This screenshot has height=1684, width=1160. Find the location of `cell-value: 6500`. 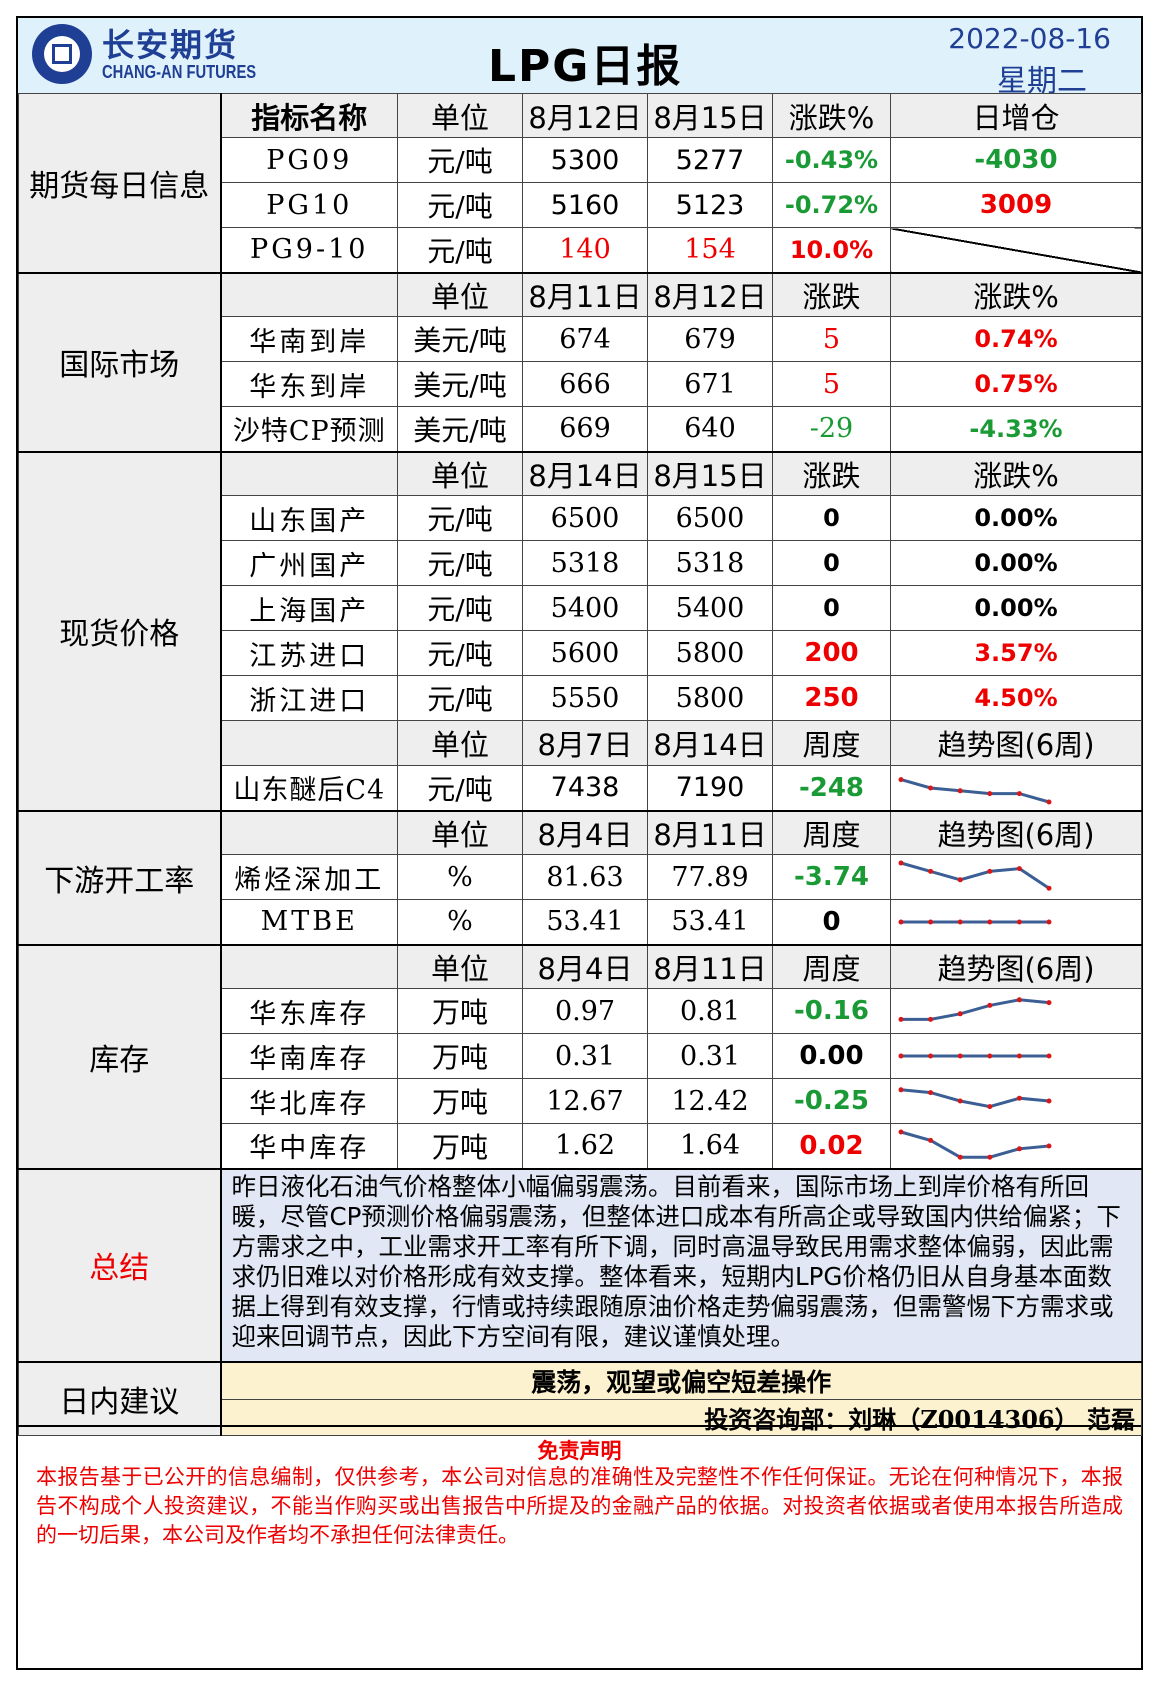

cell-value: 6500 is located at coordinates (710, 518).